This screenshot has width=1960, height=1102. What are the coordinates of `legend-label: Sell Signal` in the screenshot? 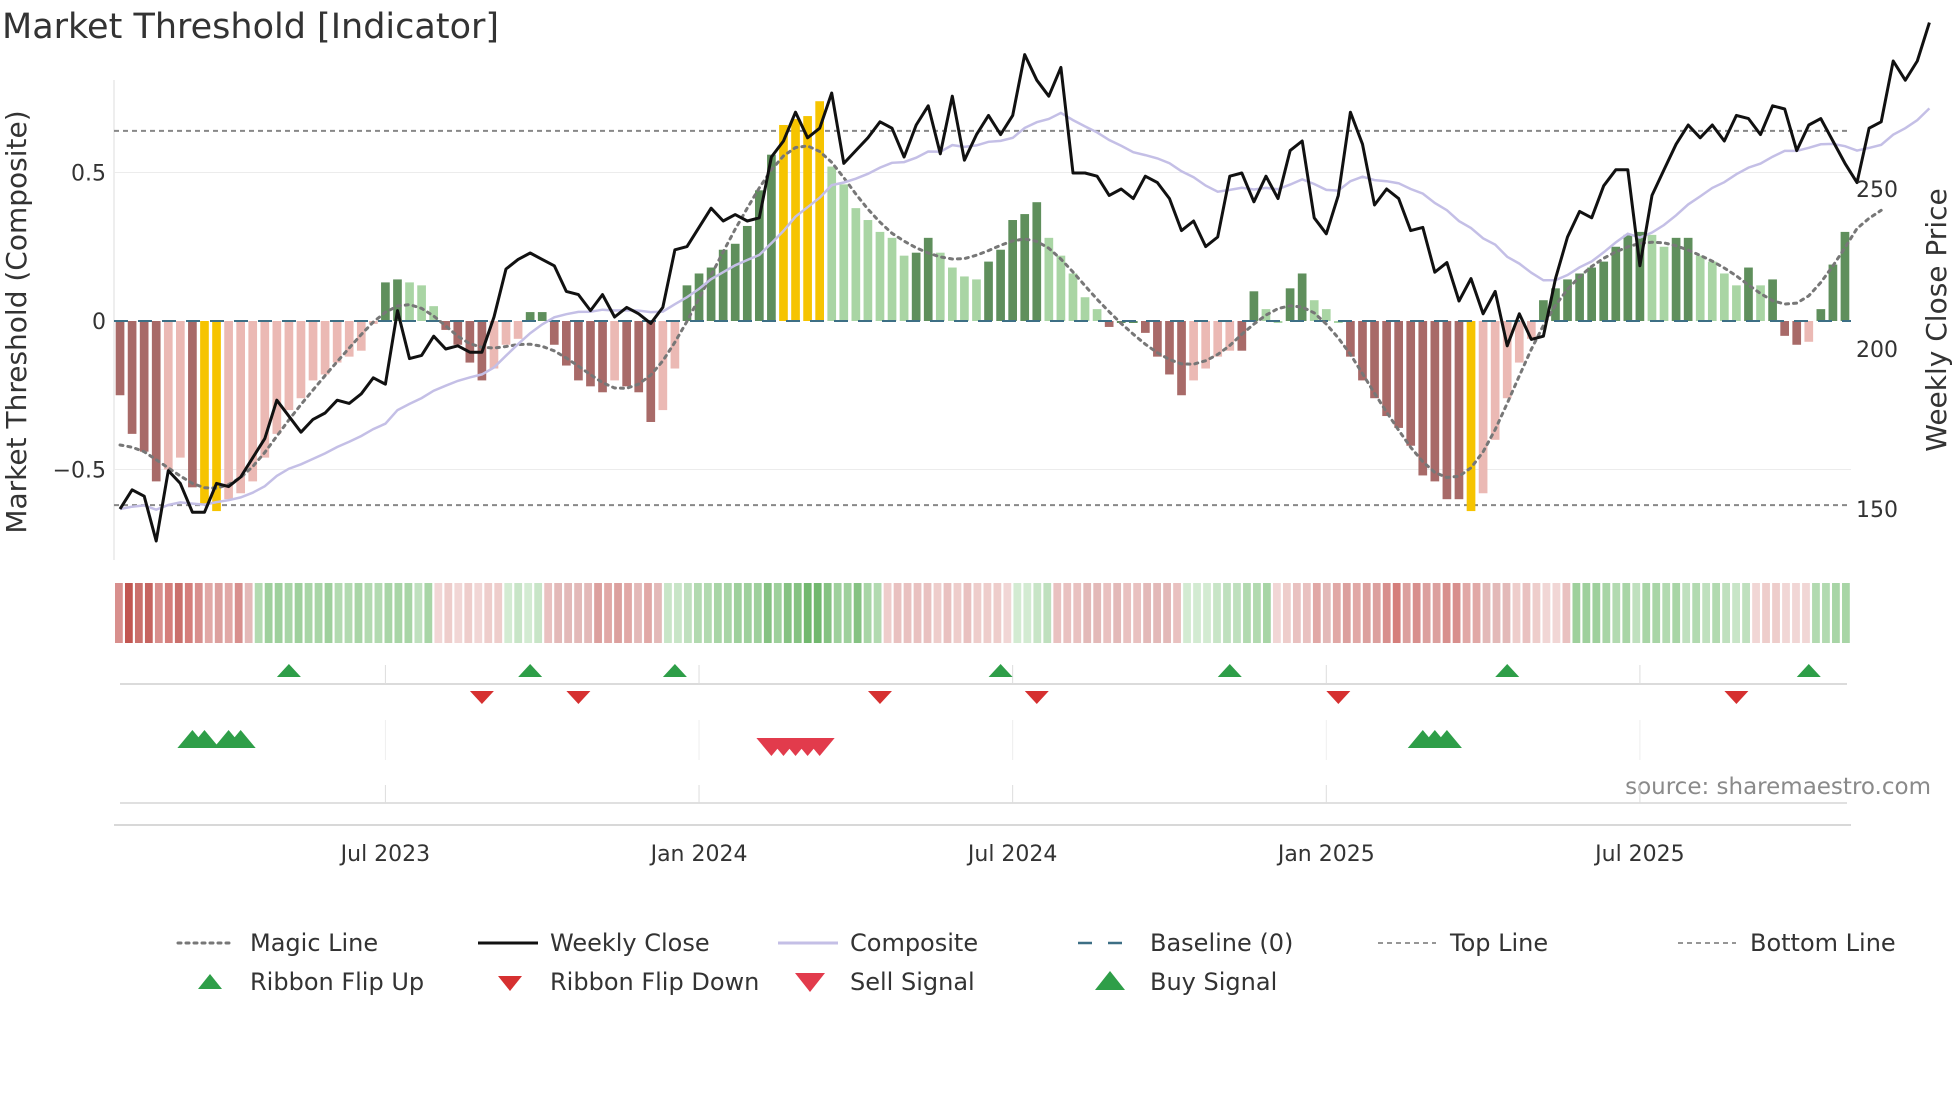 It's located at (912, 982).